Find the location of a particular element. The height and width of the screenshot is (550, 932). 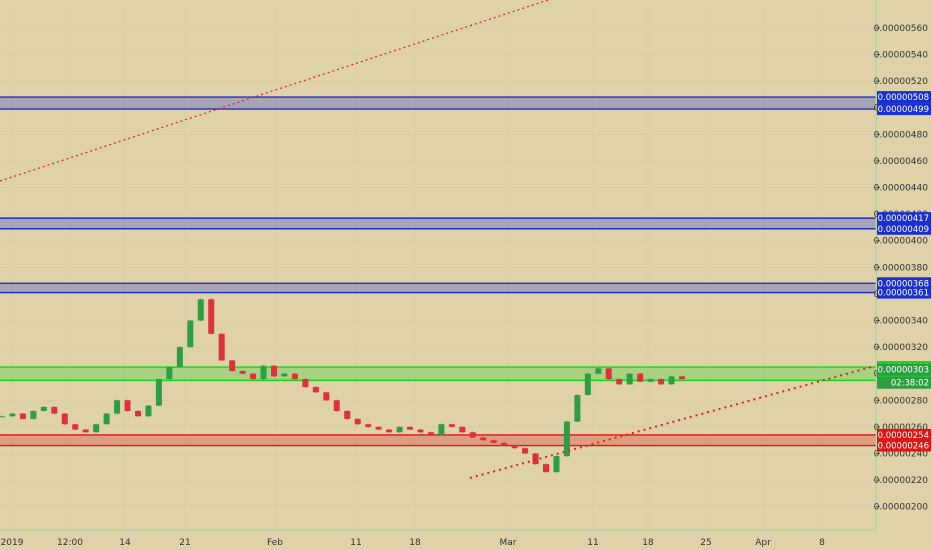

last-price-label: 0.00000303 is located at coordinates (903, 371).